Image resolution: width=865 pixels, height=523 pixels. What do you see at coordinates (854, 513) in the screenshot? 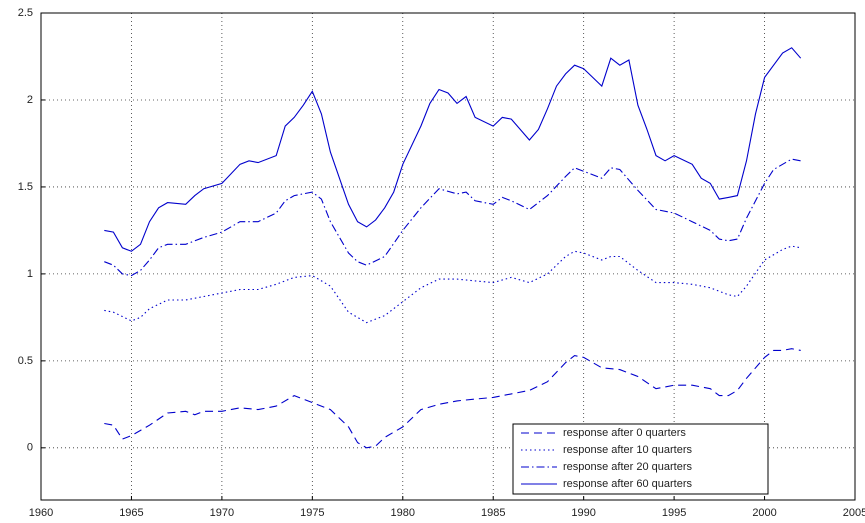
I see `x-tick-label: 2005` at bounding box center [854, 513].